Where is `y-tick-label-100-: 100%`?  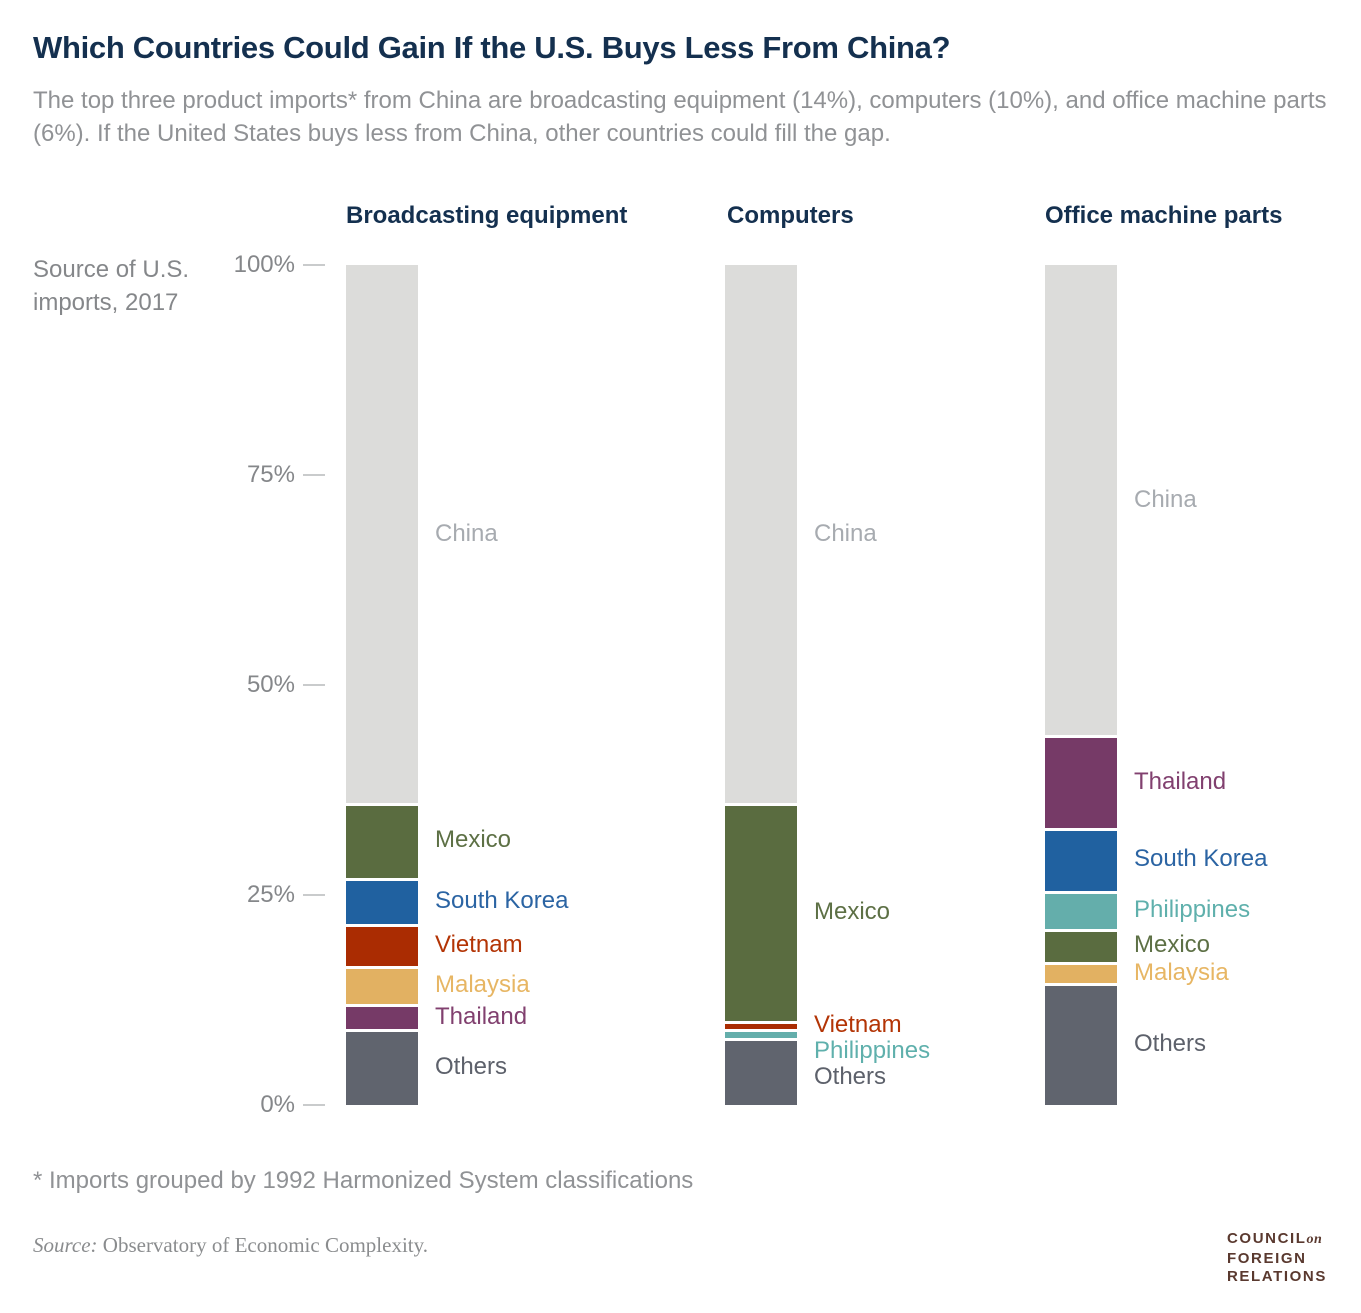
y-tick-label-100-: 100% is located at coordinates (264, 264).